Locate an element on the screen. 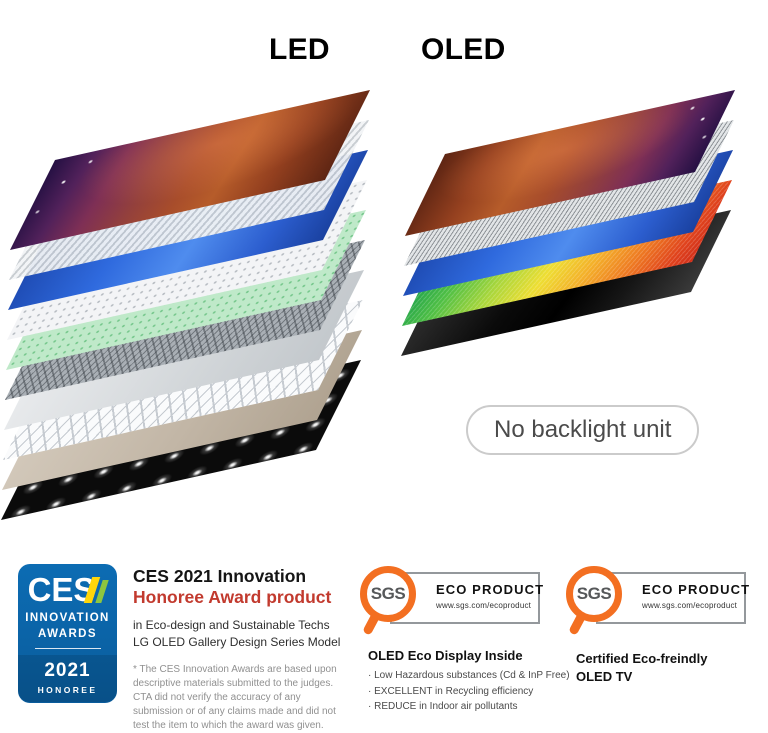 The image size is (768, 733). oled-heading: OLED is located at coordinates (463, 49).